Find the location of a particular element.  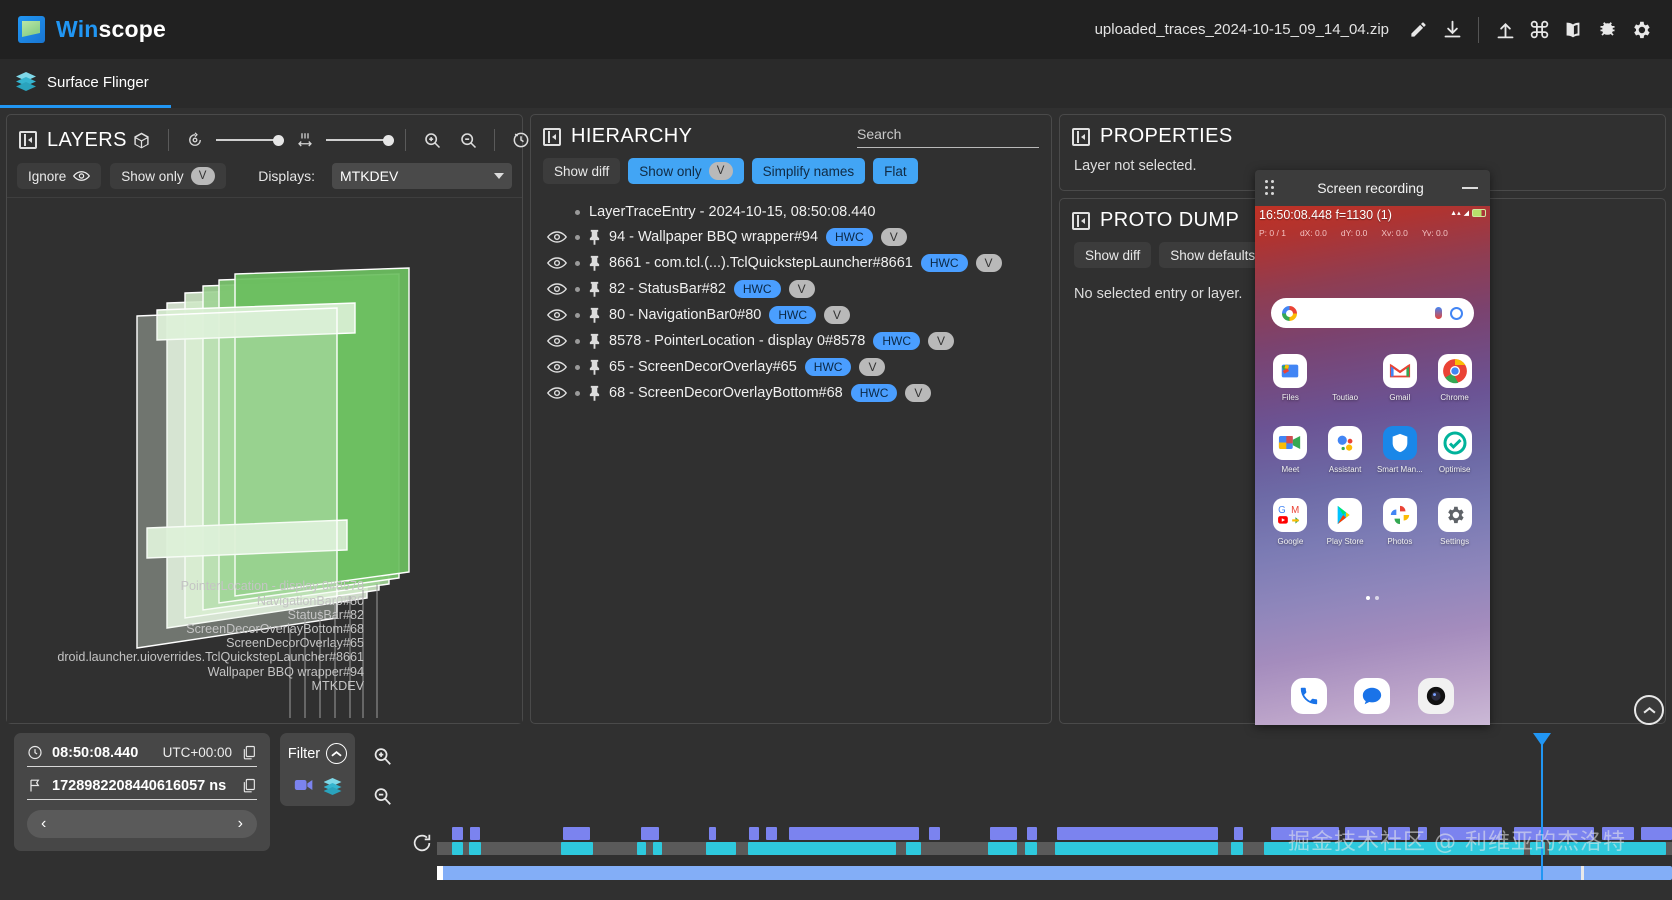

phone-icon is located at coordinates (1308, 696).